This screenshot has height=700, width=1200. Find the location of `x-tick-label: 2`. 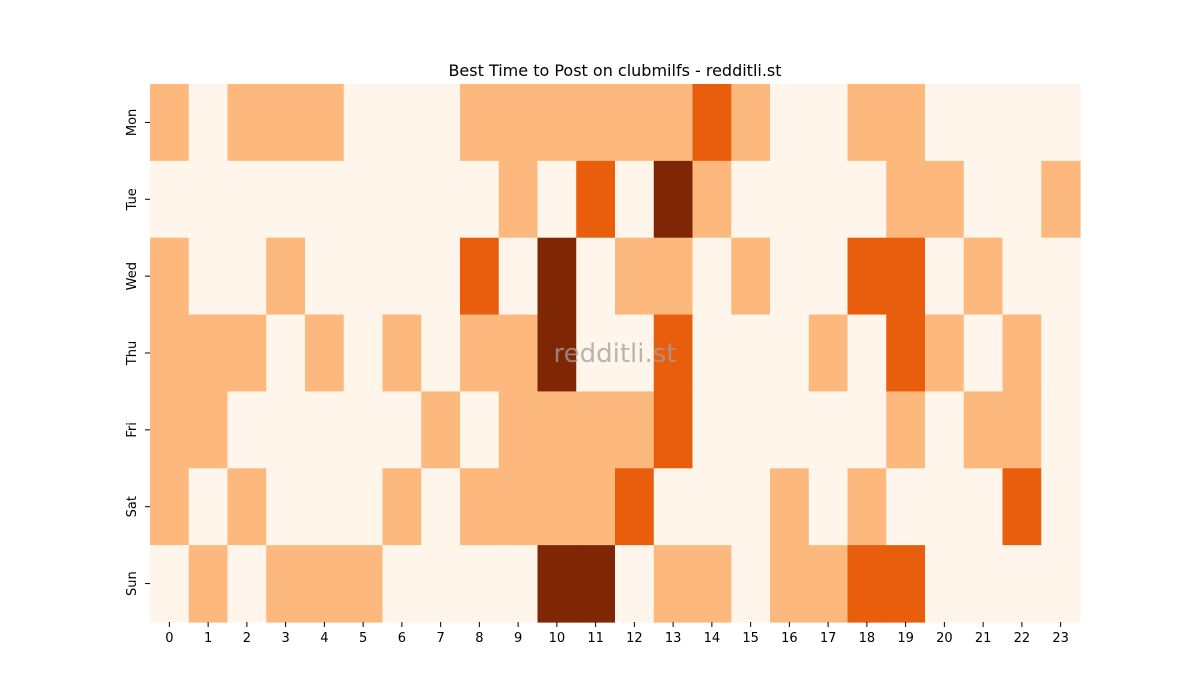

x-tick-label: 2 is located at coordinates (247, 638).